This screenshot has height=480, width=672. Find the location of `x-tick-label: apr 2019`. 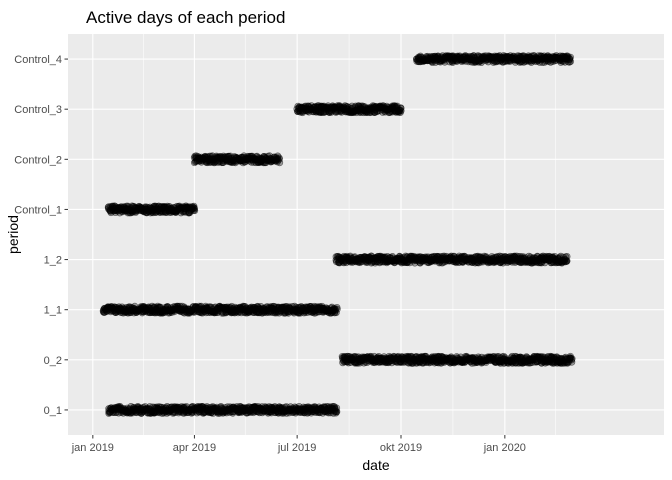

x-tick-label: apr 2019 is located at coordinates (194, 448).